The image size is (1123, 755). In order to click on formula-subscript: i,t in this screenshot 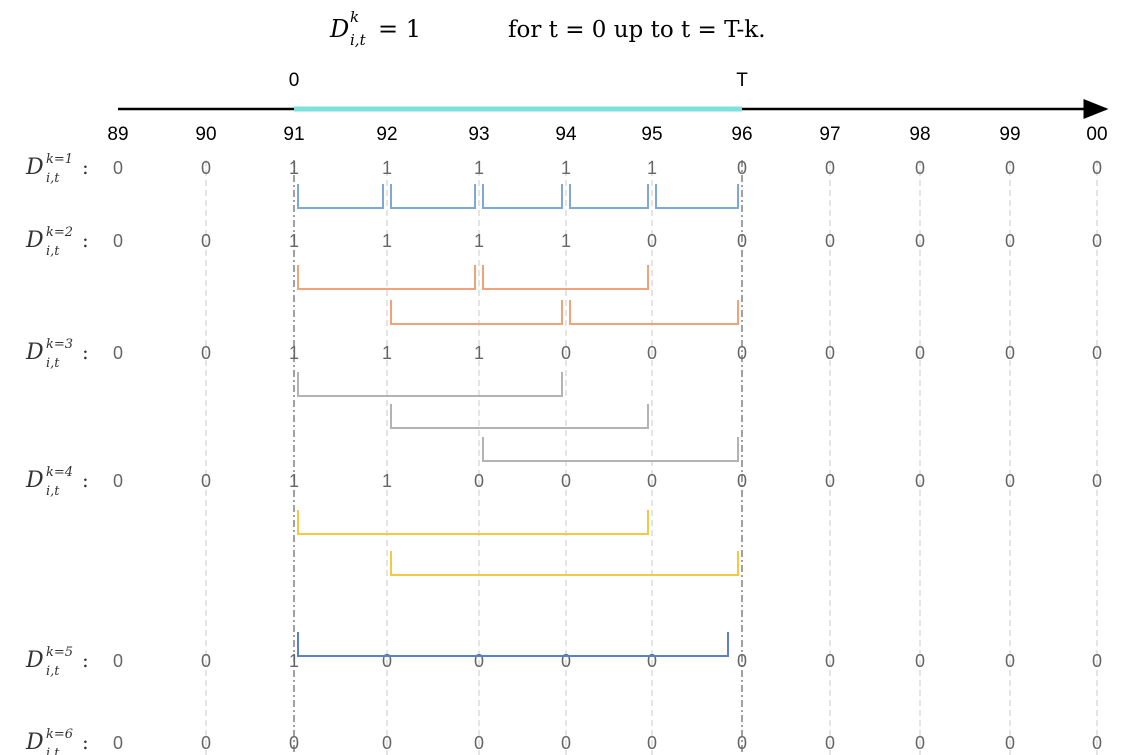, I will do `click(358, 40)`.